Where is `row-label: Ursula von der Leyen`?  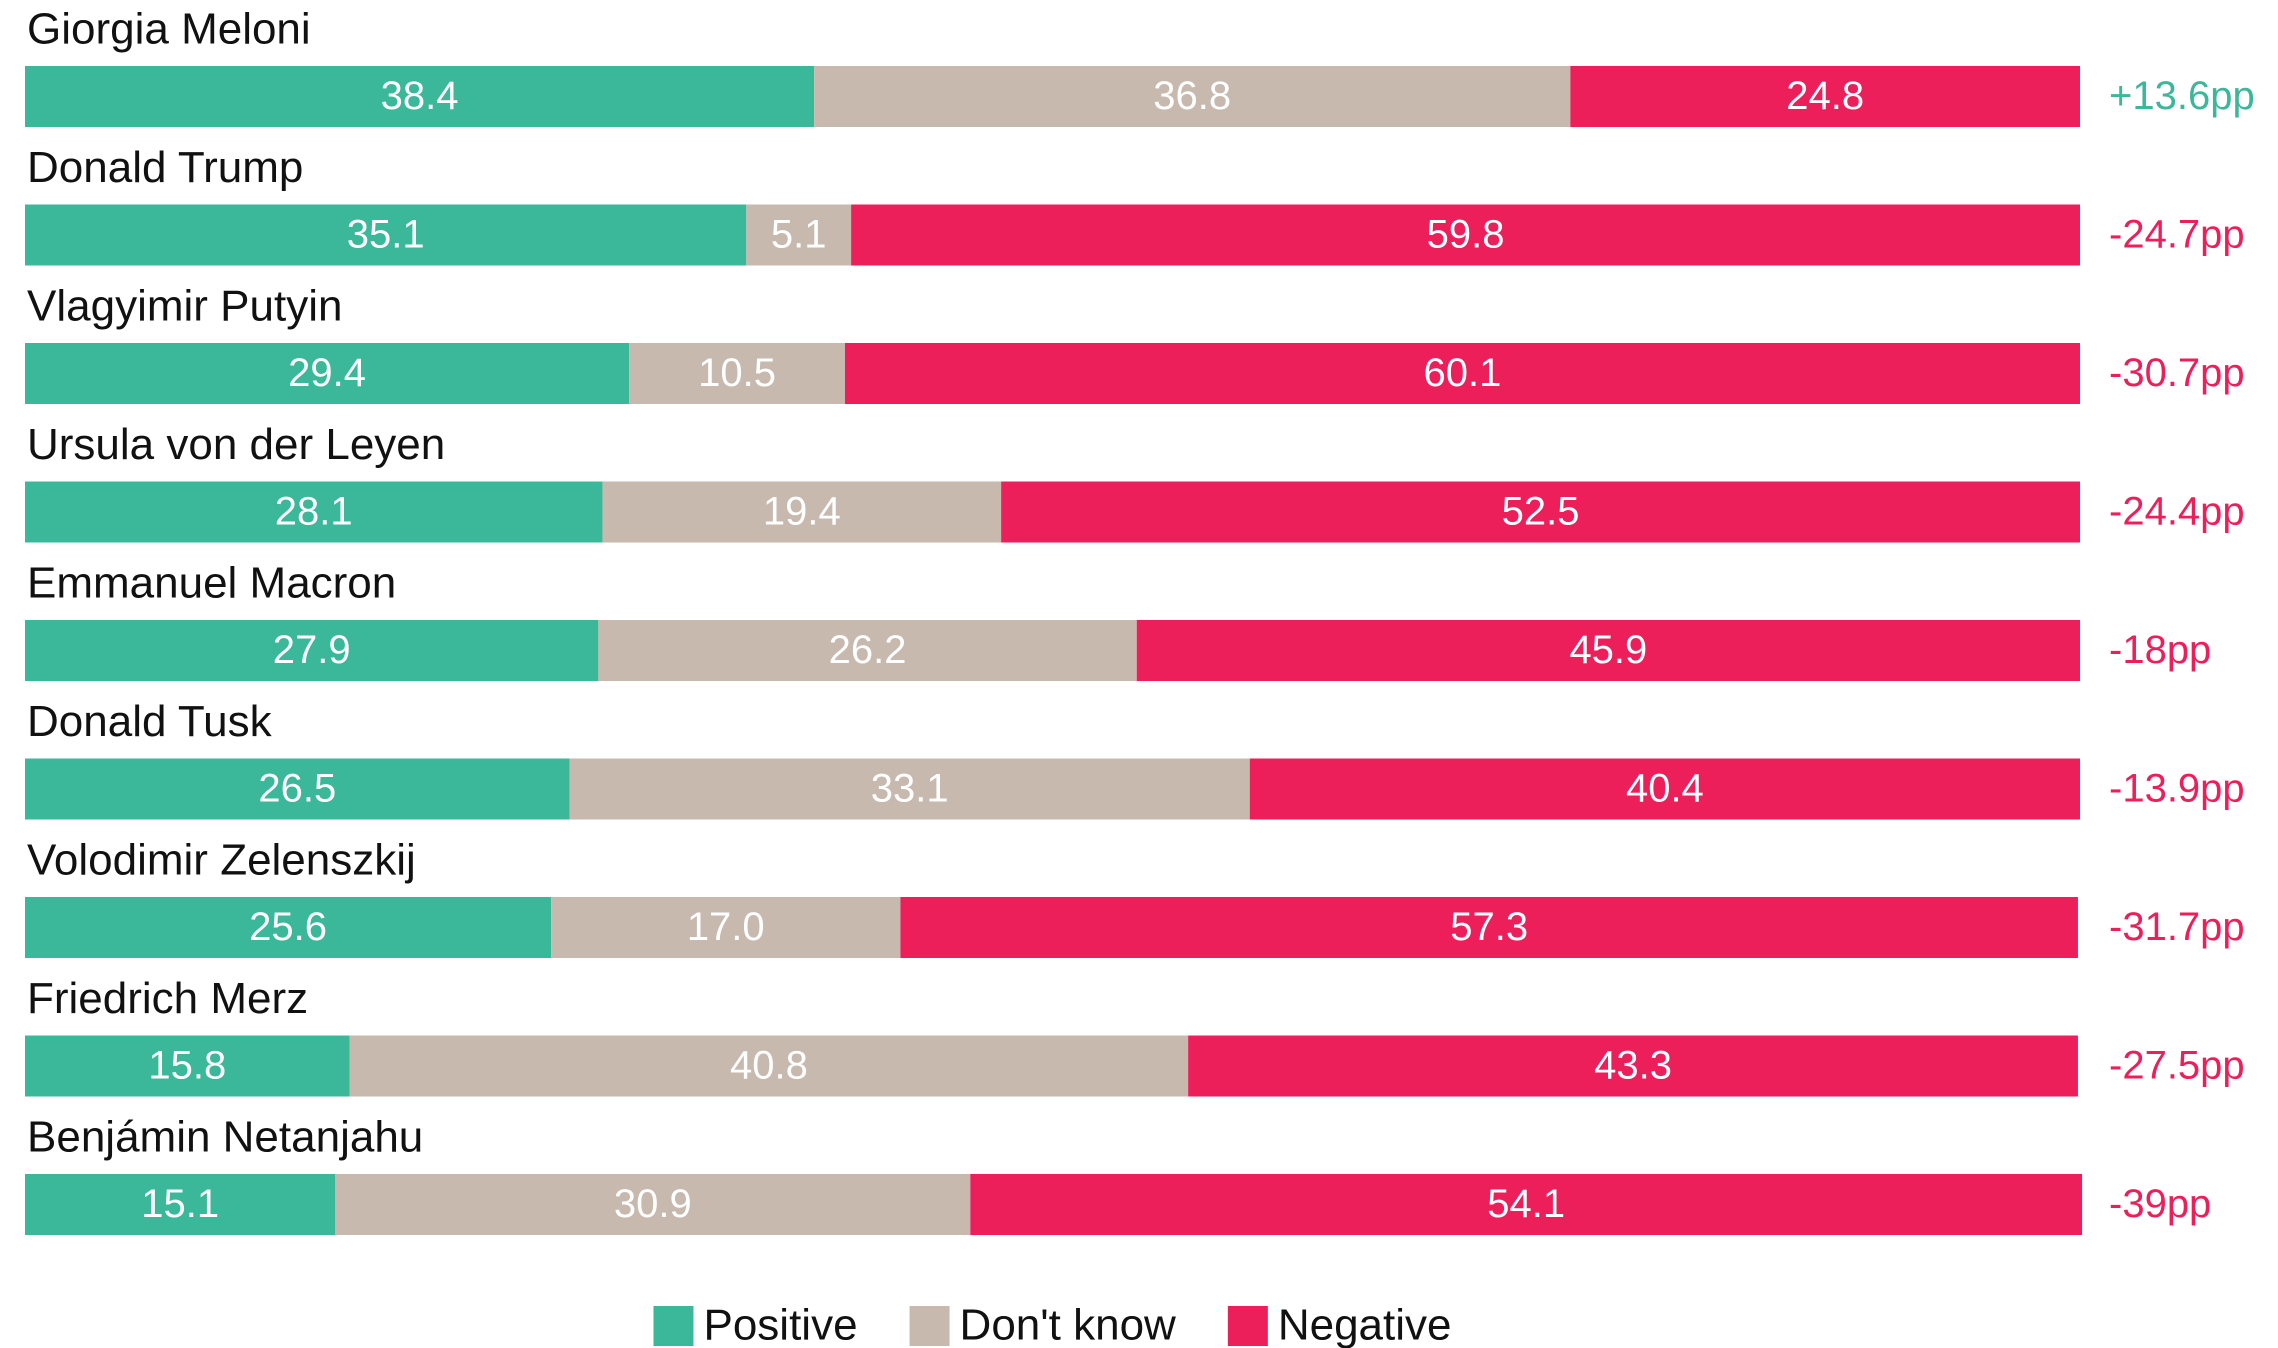 row-label: Ursula von der Leyen is located at coordinates (236, 444).